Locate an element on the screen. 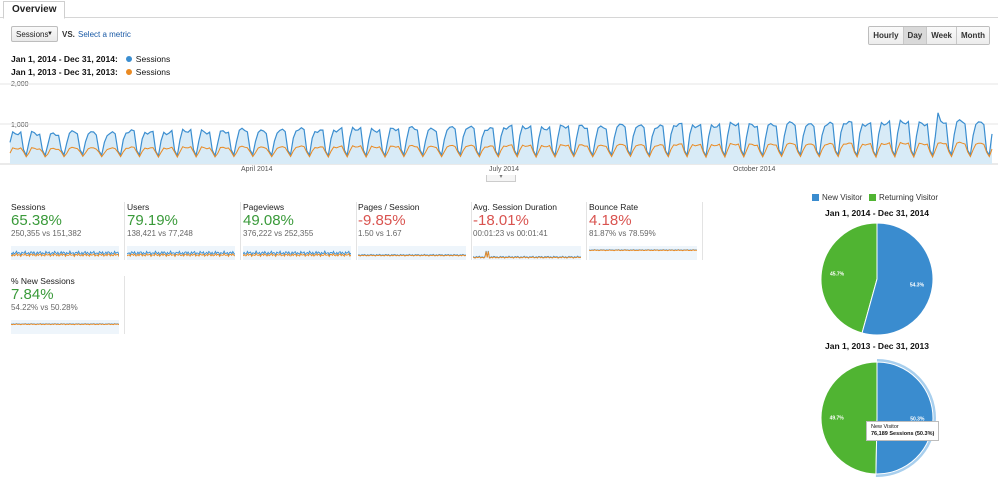 This screenshot has height=480, width=998. pie-title-2013: Jan 1, 2013 - Dec 31, 2013 is located at coordinates (877, 346).